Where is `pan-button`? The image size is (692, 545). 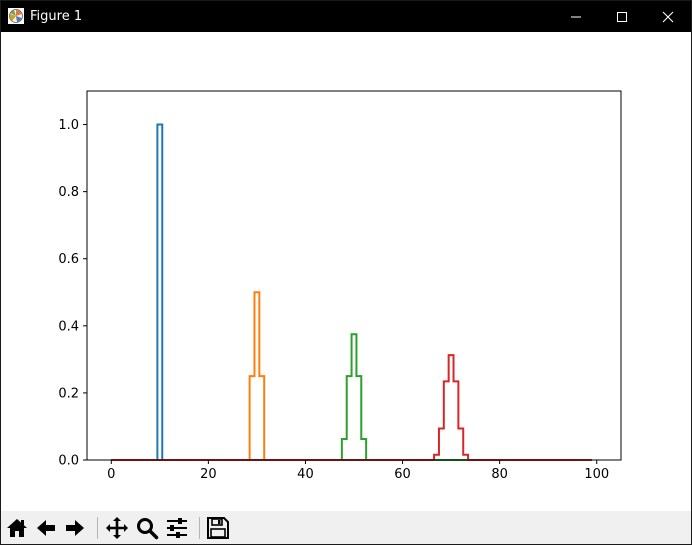 pan-button is located at coordinates (117, 528).